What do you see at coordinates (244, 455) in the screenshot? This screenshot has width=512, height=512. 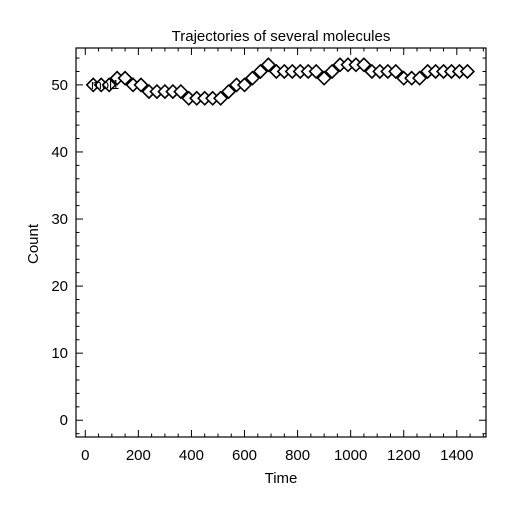 I see `x-tick-label: 600` at bounding box center [244, 455].